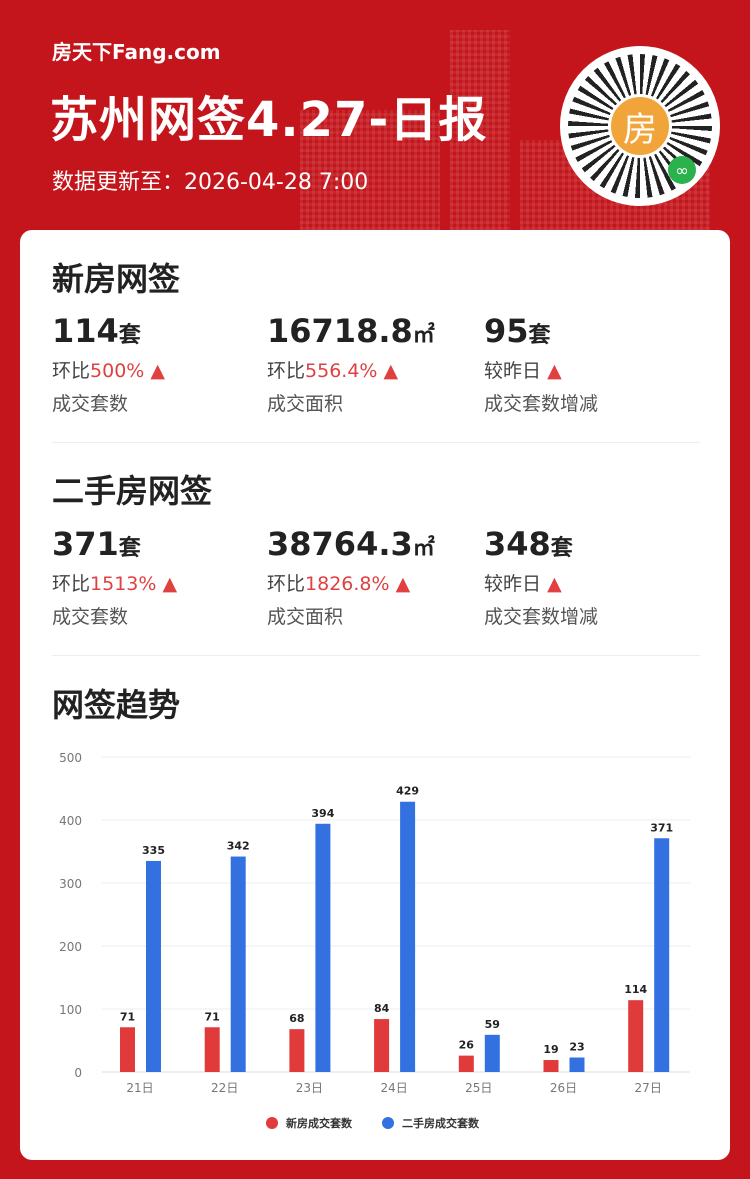 The height and width of the screenshot is (1179, 750). I want to click on value: 16718.8, so click(340, 331).